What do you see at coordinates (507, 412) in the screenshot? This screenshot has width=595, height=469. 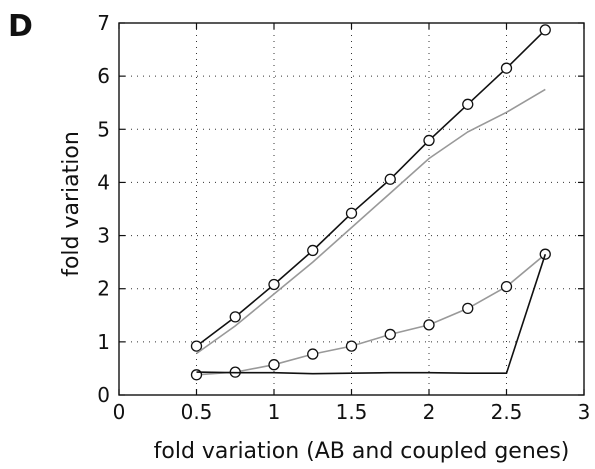 I see `x-tick-label: 2.5` at bounding box center [507, 412].